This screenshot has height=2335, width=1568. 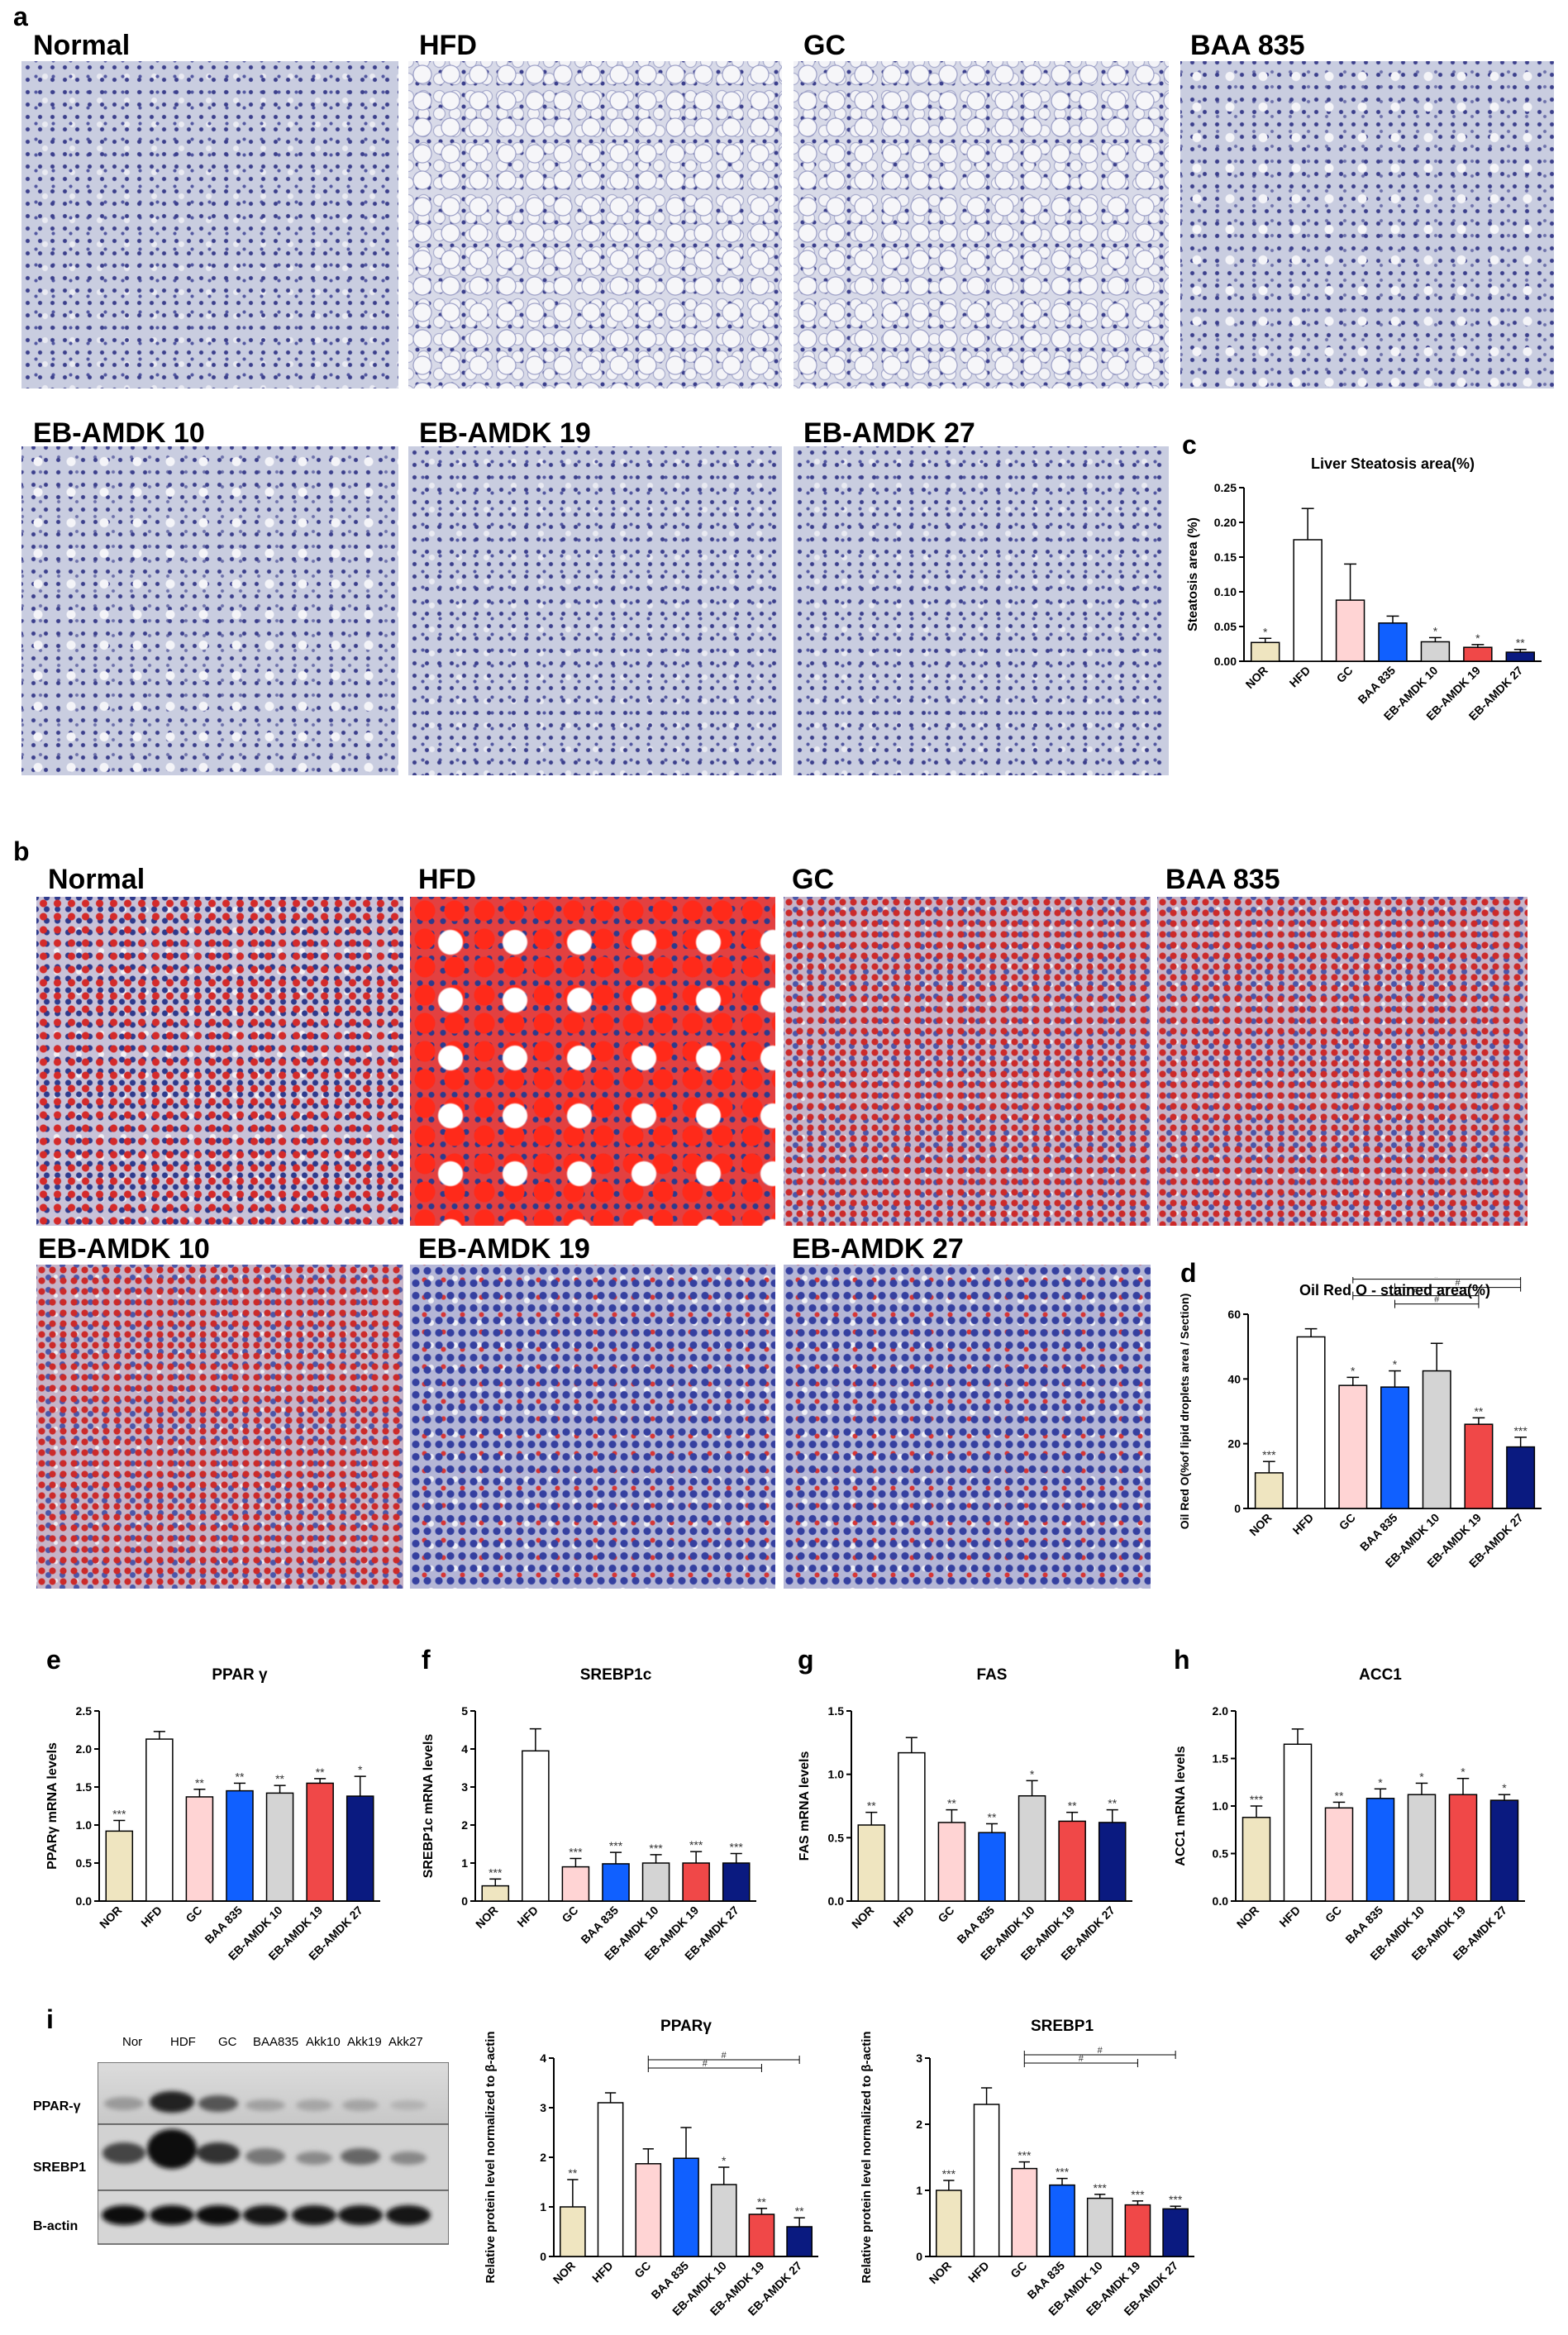 What do you see at coordinates (1188, 1273) in the screenshot?
I see `panel-label-d: d` at bounding box center [1188, 1273].